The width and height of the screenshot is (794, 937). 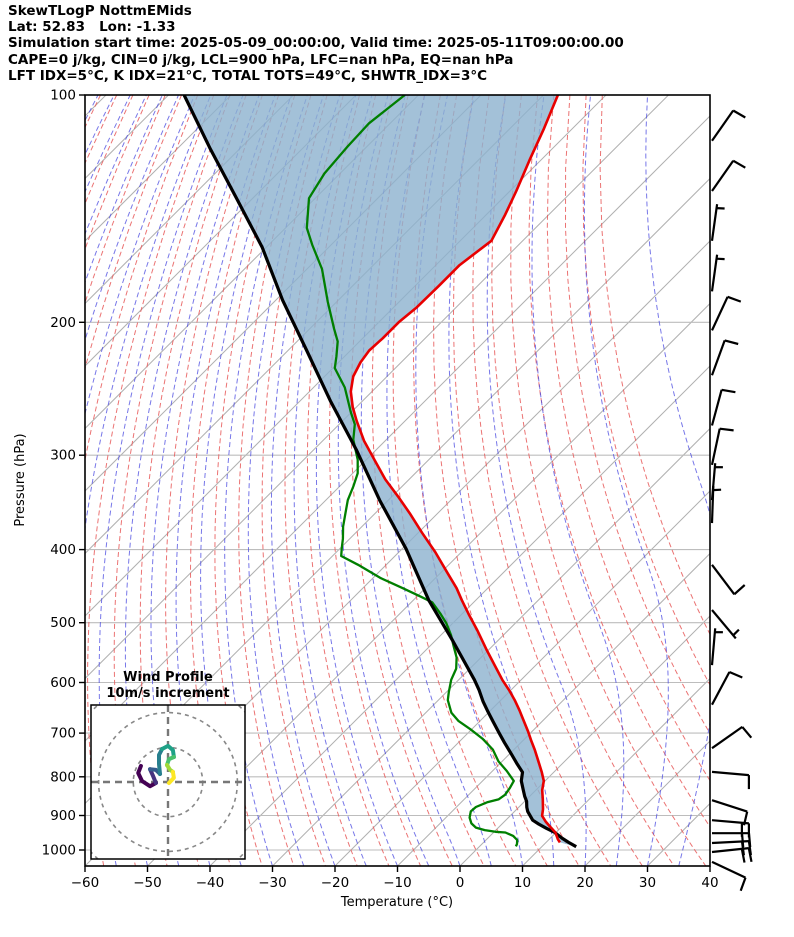 What do you see at coordinates (709, 883) in the screenshot?
I see `x-tick-label: 40` at bounding box center [709, 883].